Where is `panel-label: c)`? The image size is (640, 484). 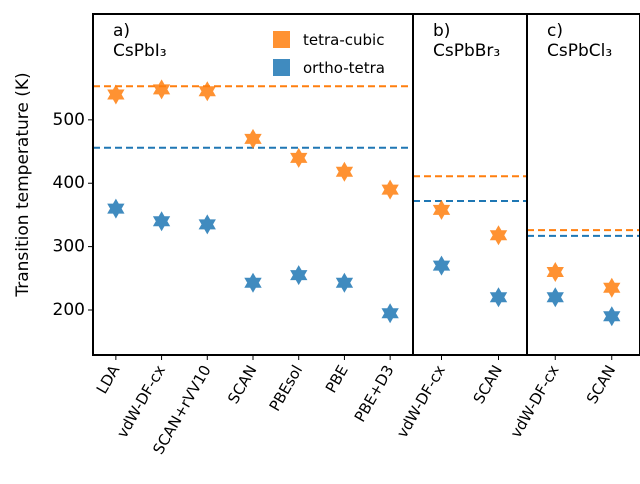
panel-label: c) is located at coordinates (555, 31).